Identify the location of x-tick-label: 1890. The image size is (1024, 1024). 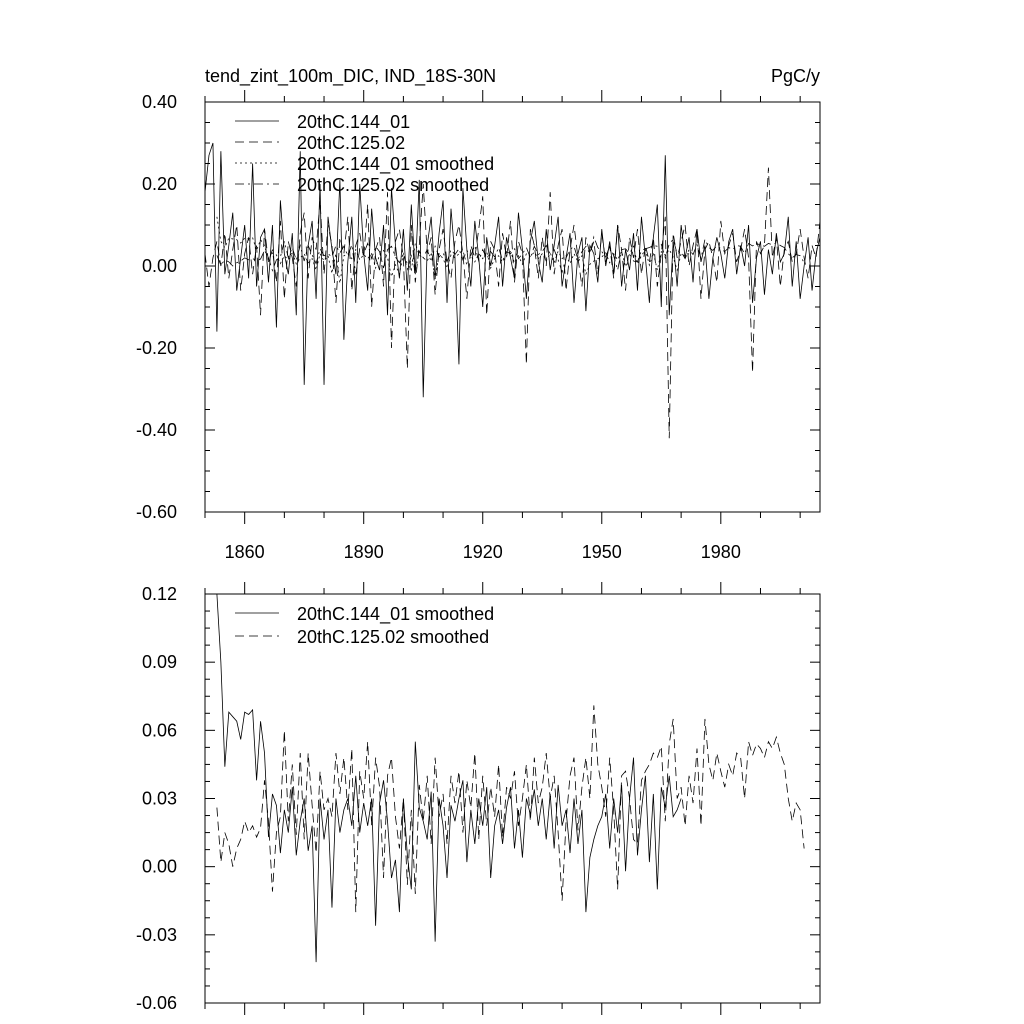
(364, 552).